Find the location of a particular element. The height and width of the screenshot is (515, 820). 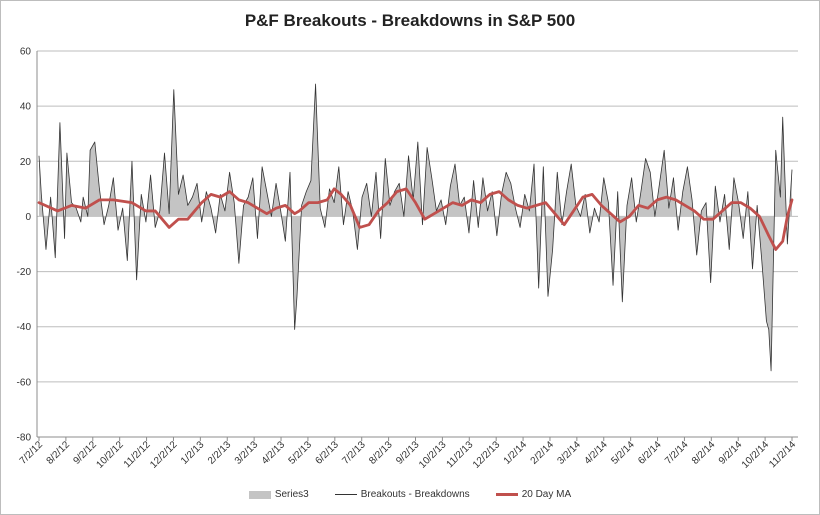

moving-average-layer is located at coordinates (415, 219).